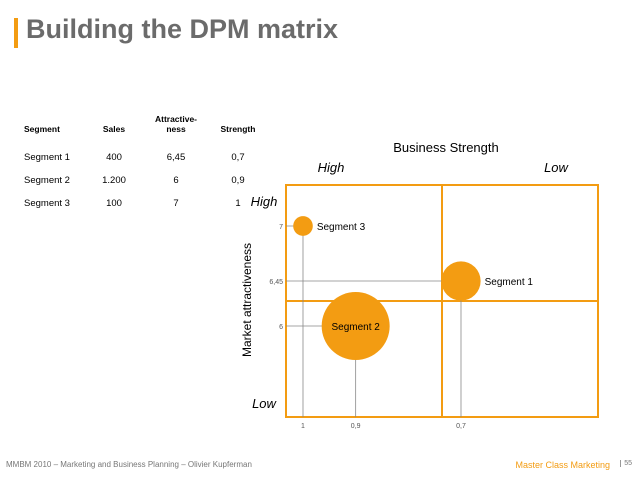 This screenshot has height=479, width=638. I want to click on x-high-label: High, so click(331, 167).